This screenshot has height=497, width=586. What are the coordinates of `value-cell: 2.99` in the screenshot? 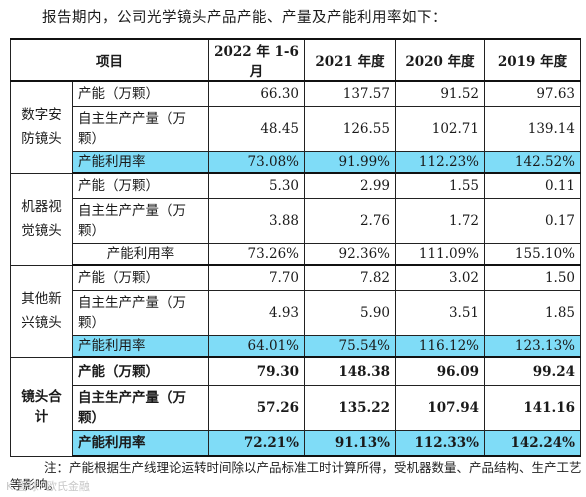 It's located at (350, 185).